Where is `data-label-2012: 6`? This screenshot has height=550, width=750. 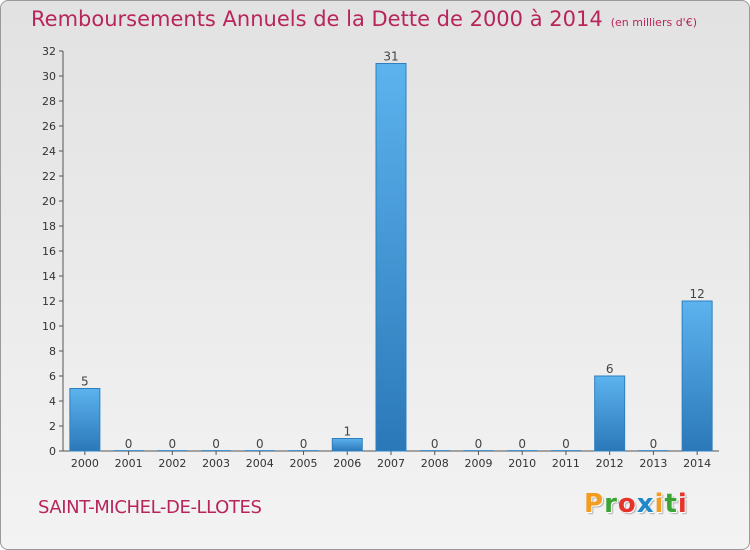 data-label-2012: 6 is located at coordinates (610, 369).